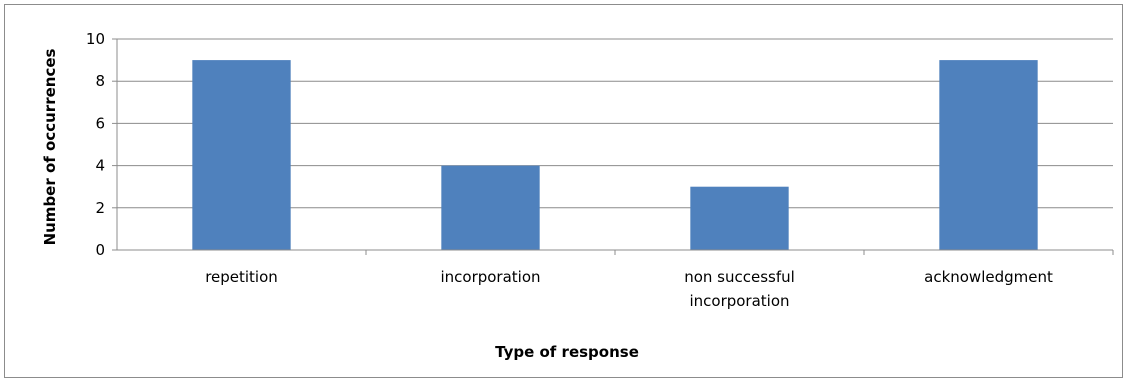 The height and width of the screenshot is (382, 1127). I want to click on category-label-repetition: repetition, so click(241, 277).